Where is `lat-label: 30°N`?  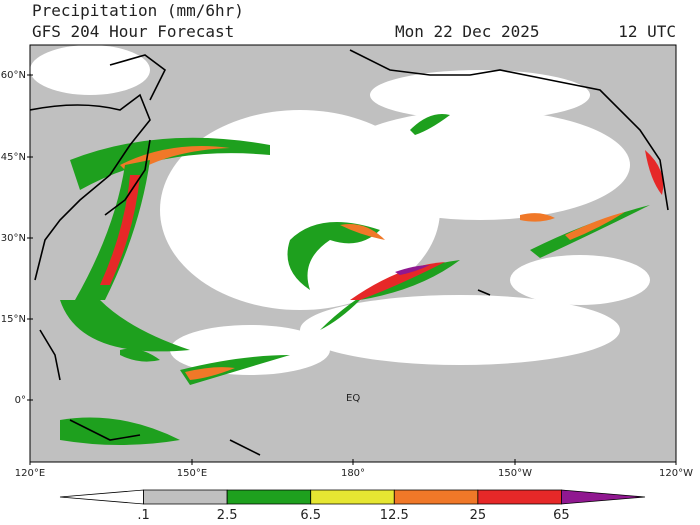 lat-label: 30°N is located at coordinates (13, 238).